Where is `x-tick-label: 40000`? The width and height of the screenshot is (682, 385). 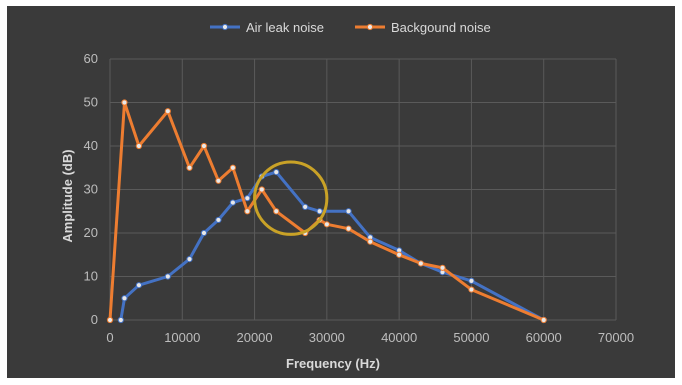 x-tick-label: 40000 is located at coordinates (399, 337).